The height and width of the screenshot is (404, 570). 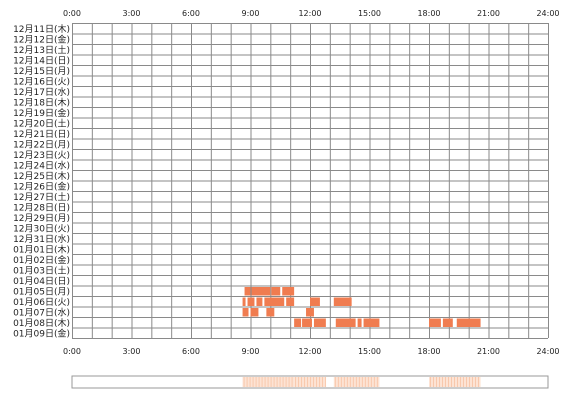 I want to click on row-label: 12月22日(月), so click(x=41, y=145).